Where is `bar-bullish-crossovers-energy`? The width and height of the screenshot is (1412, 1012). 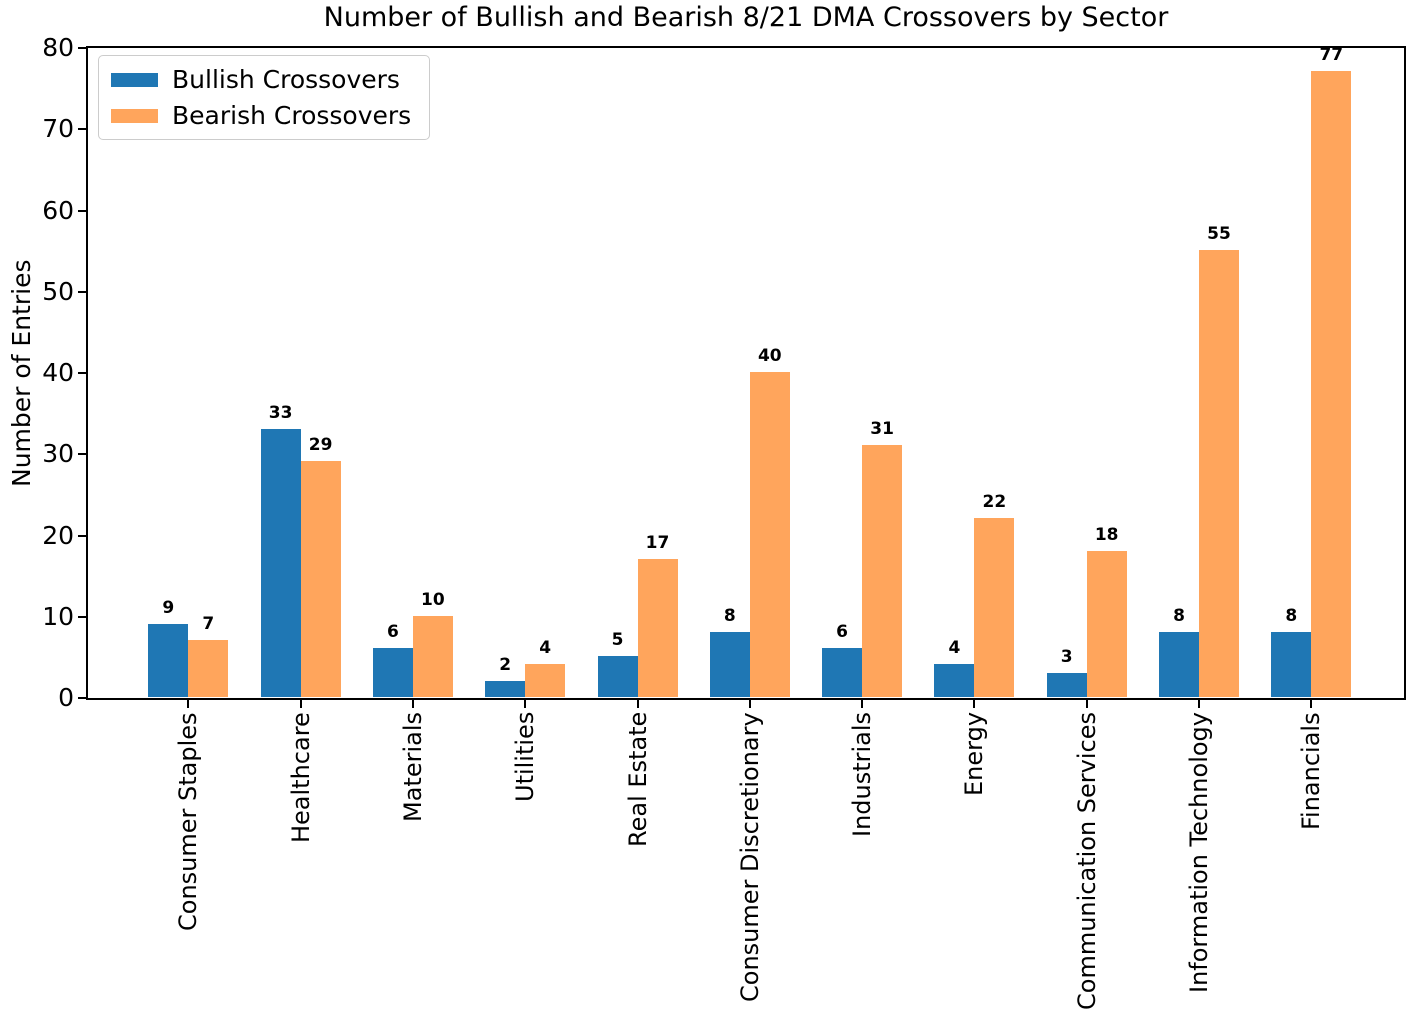
bar-bullish-crossovers-energy is located at coordinates (954, 680).